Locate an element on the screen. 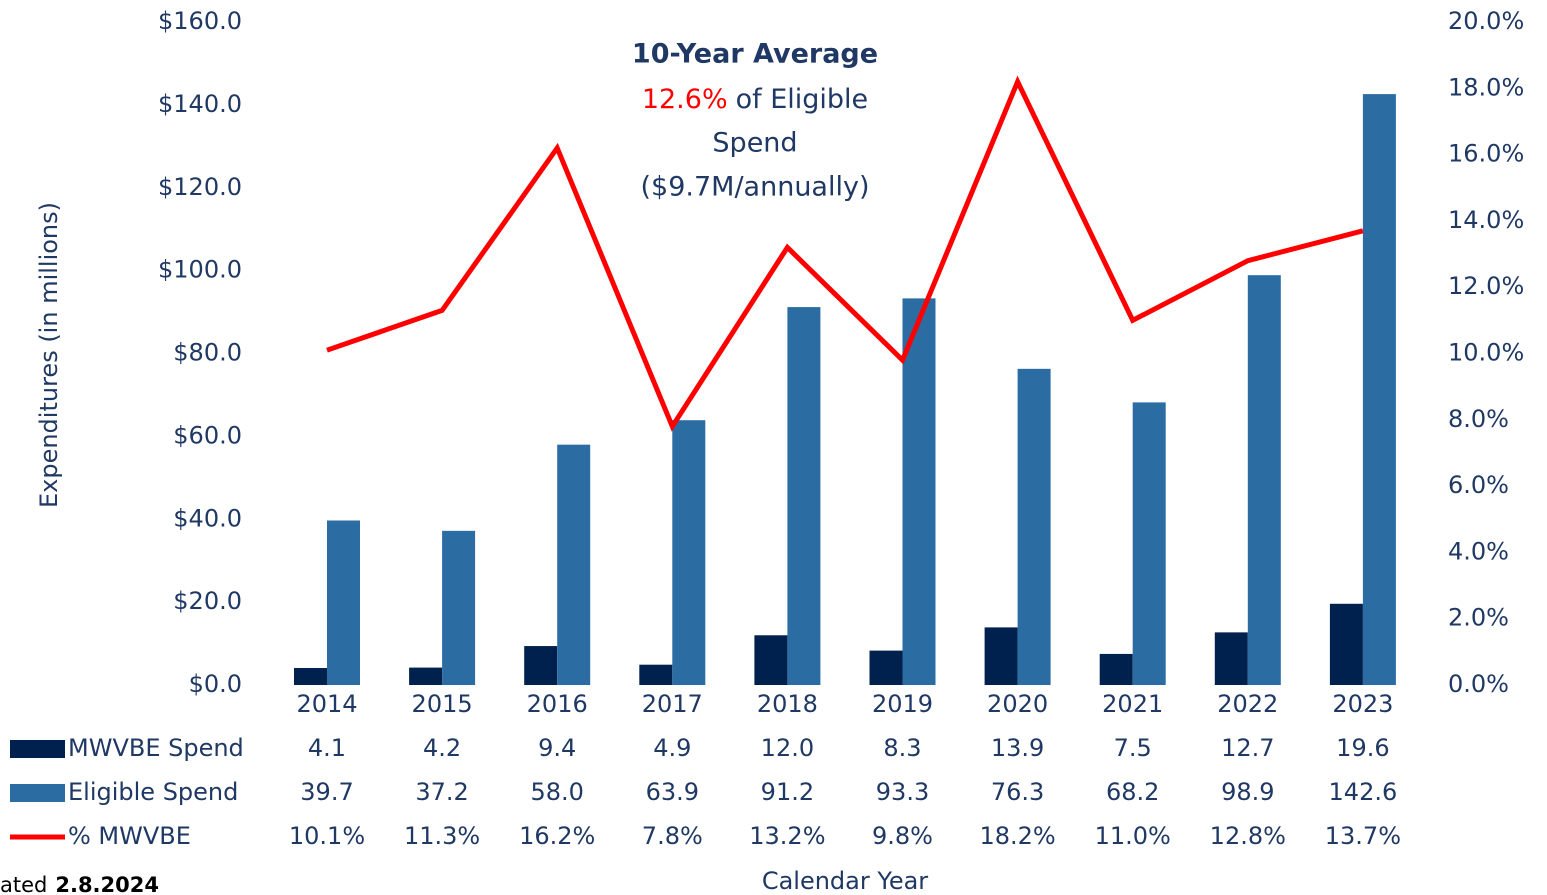 This screenshot has width=1547, height=895. data-label: 4.9 is located at coordinates (672, 748).